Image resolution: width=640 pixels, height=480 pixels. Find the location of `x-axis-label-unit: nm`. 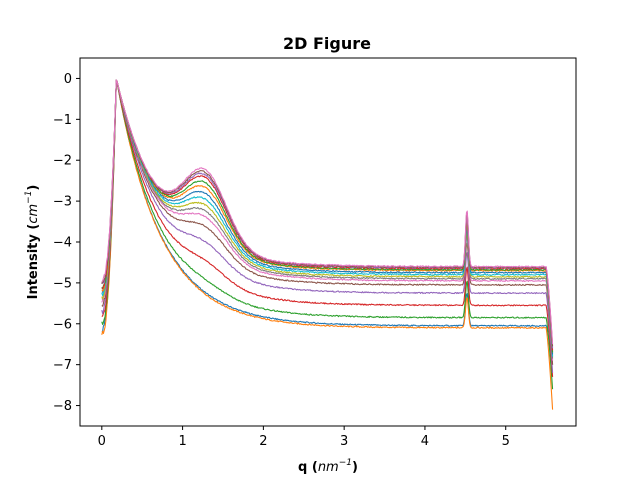

x-axis-label-unit: nm is located at coordinates (328, 467).